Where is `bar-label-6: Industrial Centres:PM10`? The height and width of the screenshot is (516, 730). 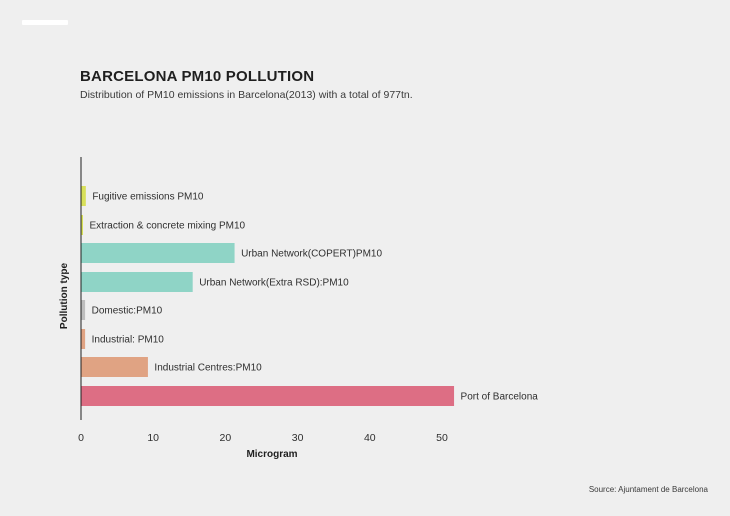 bar-label-6: Industrial Centres:PM10 is located at coordinates (208, 368).